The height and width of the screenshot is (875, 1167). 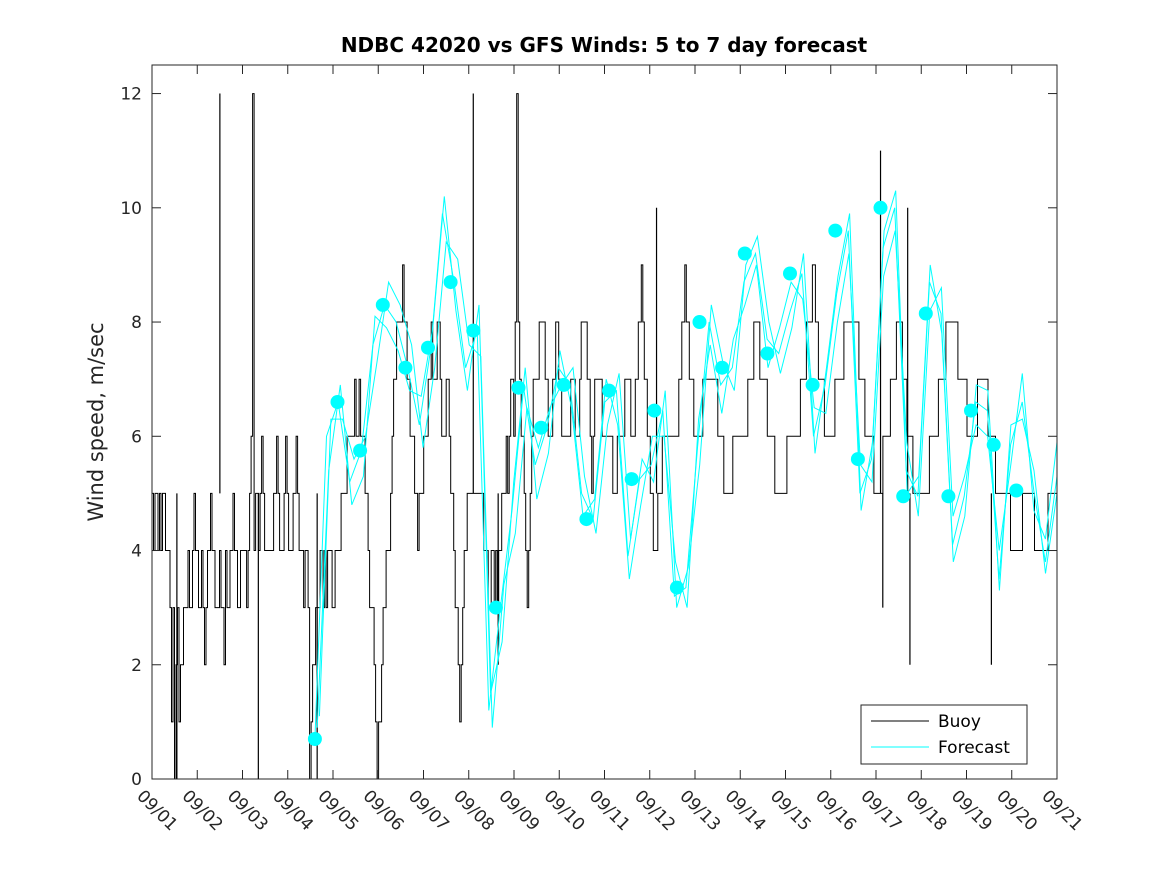 What do you see at coordinates (131, 209) in the screenshot?
I see `y-tick-label: 10` at bounding box center [131, 209].